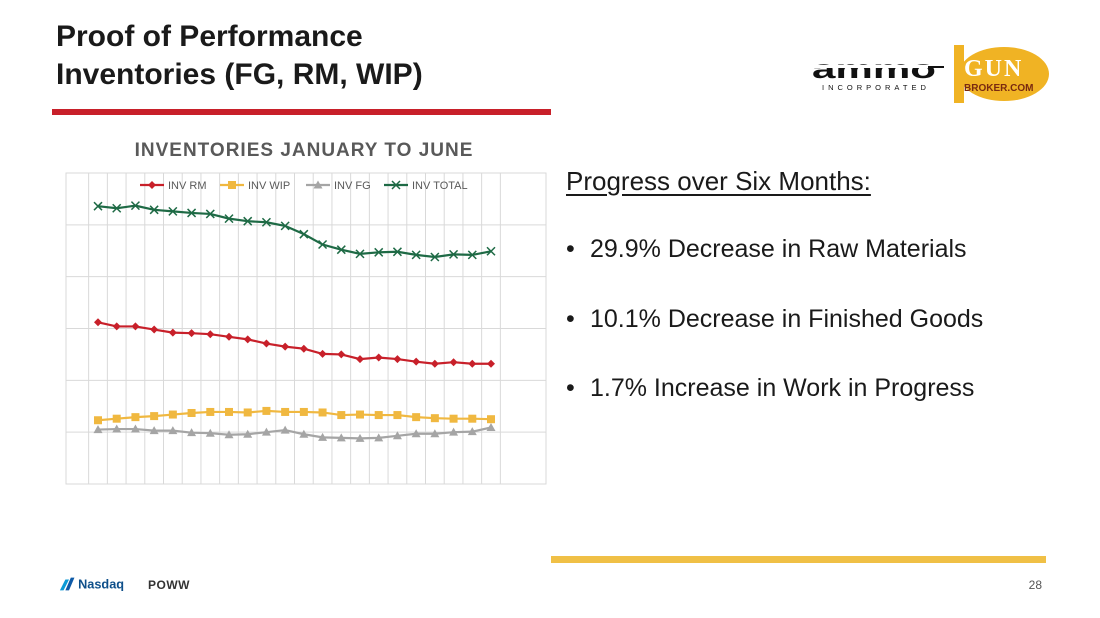 Image resolution: width=1100 pixels, height=618 pixels. What do you see at coordinates (239, 74) in the screenshot?
I see `slide-title-line2: Inventories (FG, RM, WIP)` at bounding box center [239, 74].